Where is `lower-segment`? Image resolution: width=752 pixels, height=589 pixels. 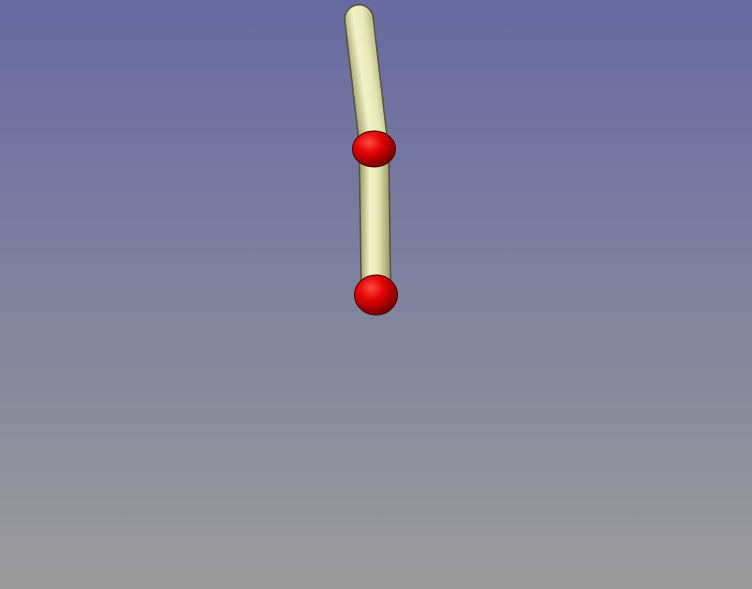
lower-segment is located at coordinates (375, 221).